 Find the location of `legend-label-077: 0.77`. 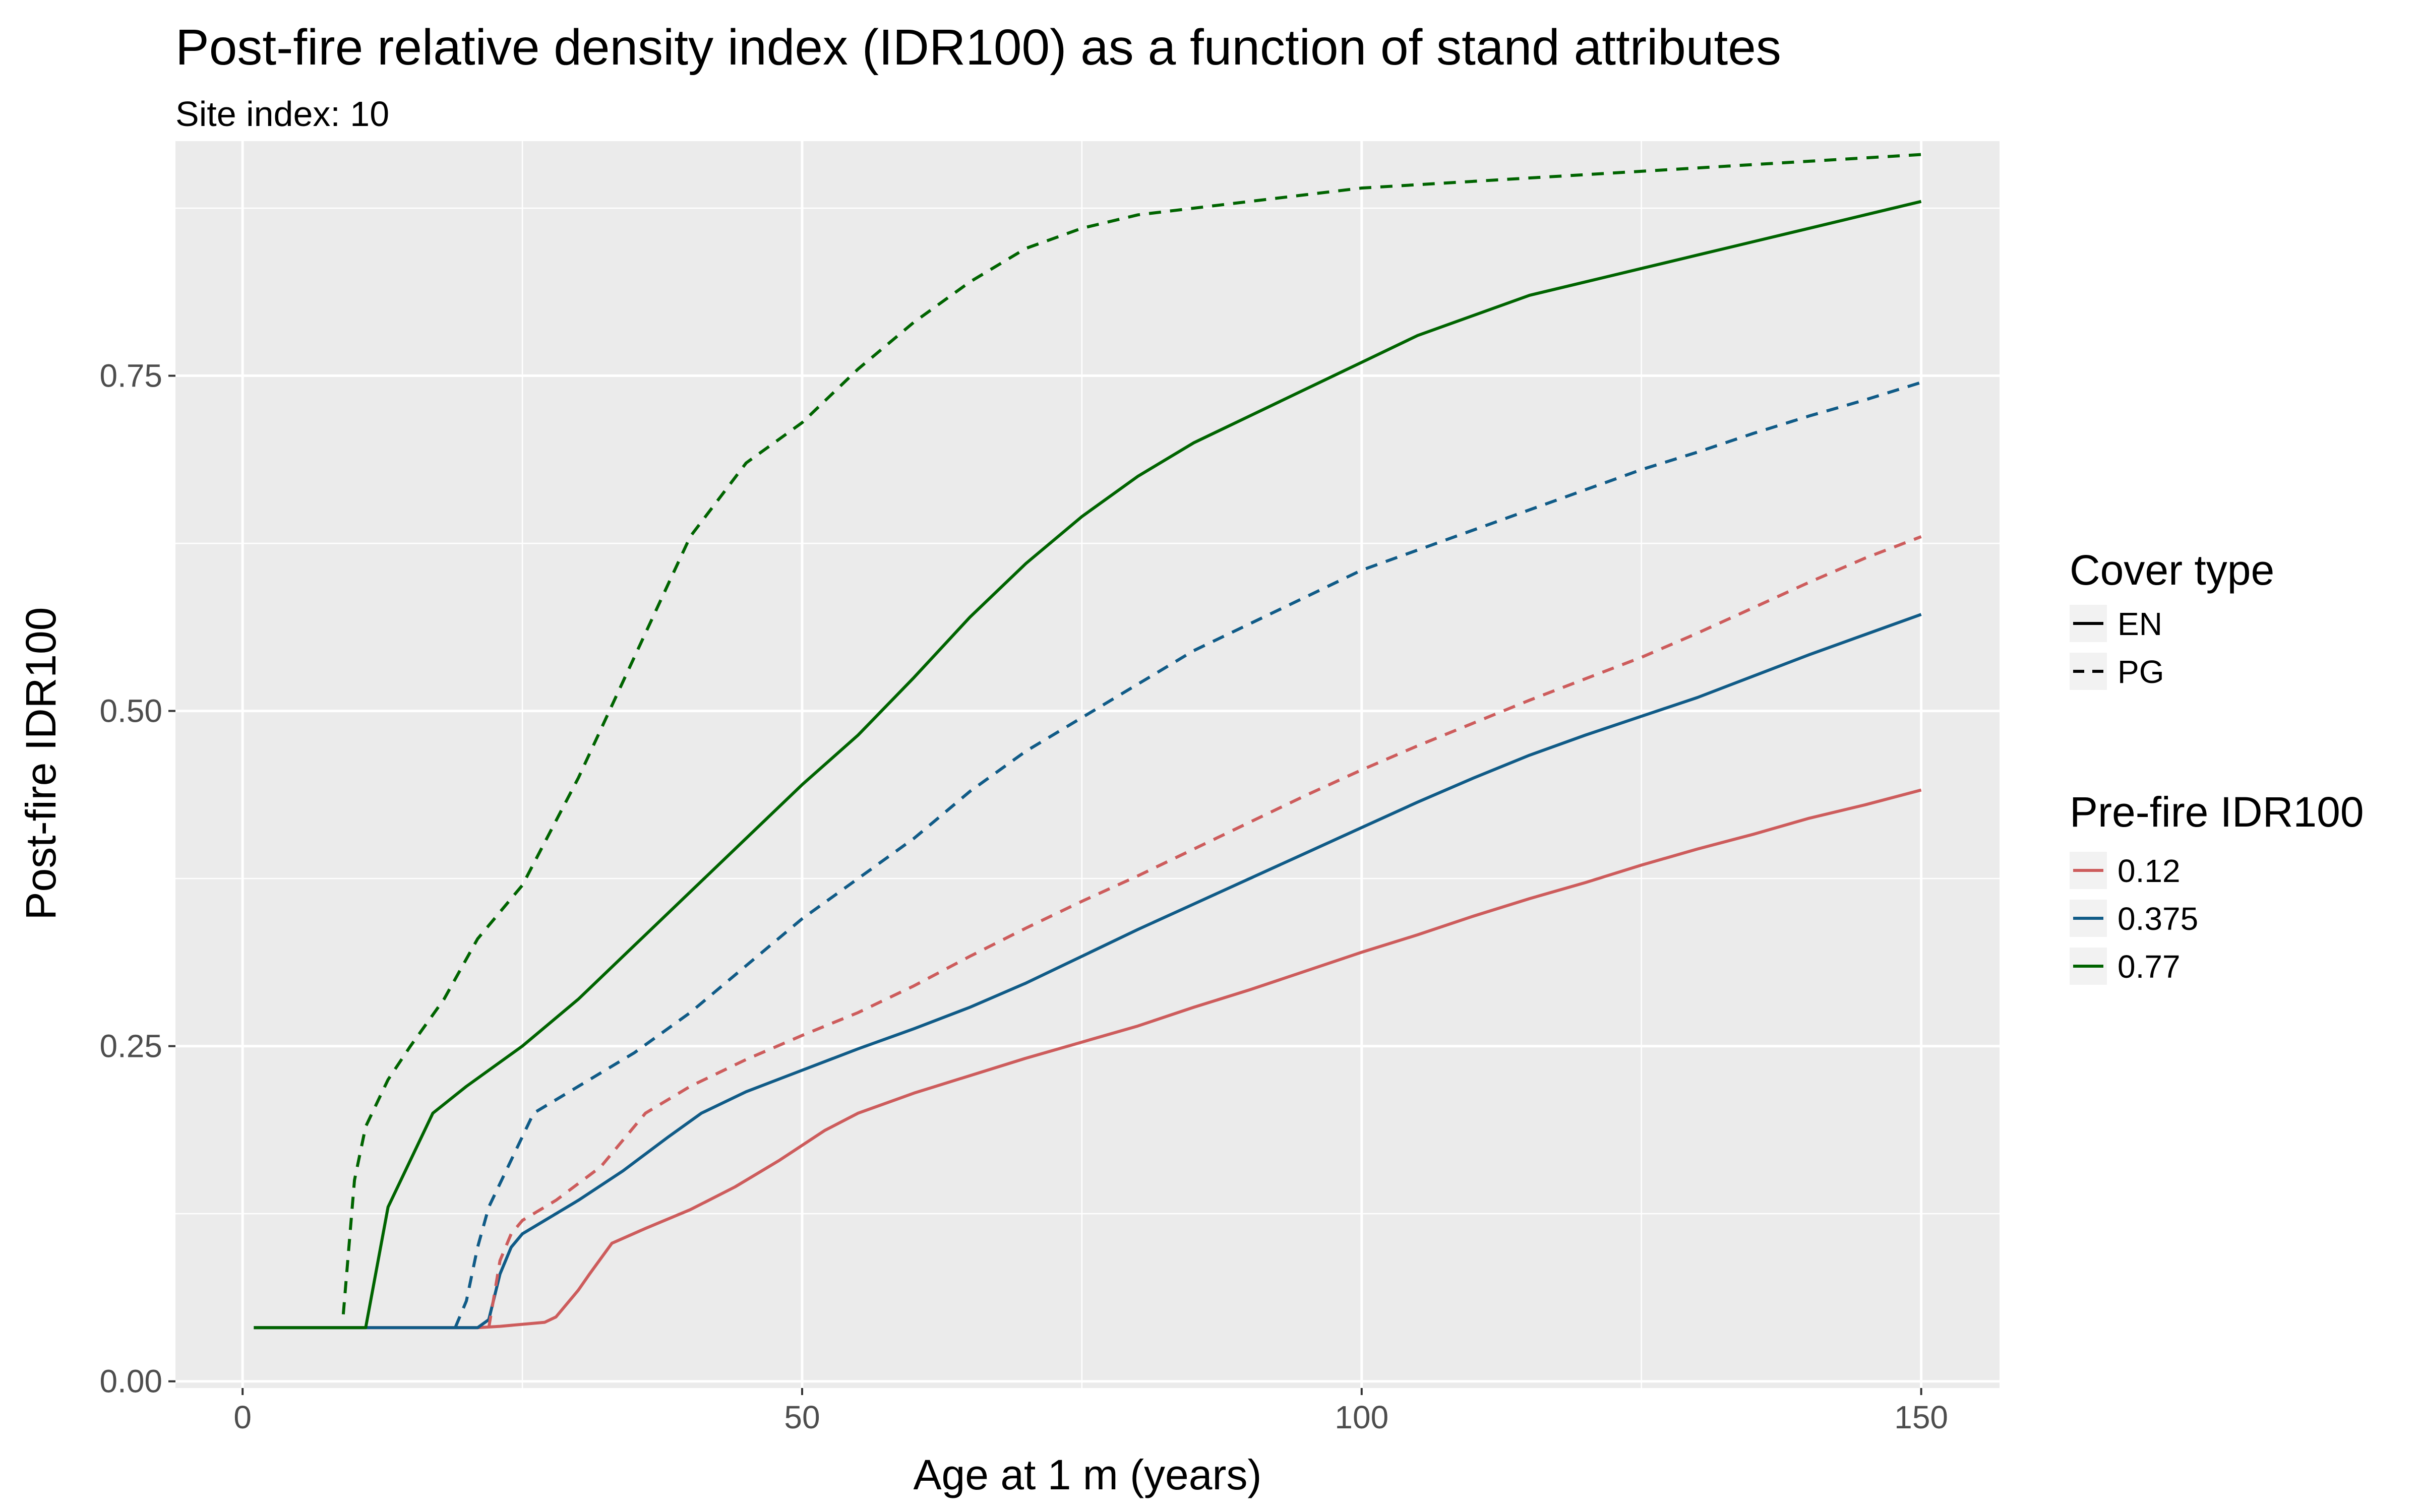

legend-label-077: 0.77 is located at coordinates (2149, 967).